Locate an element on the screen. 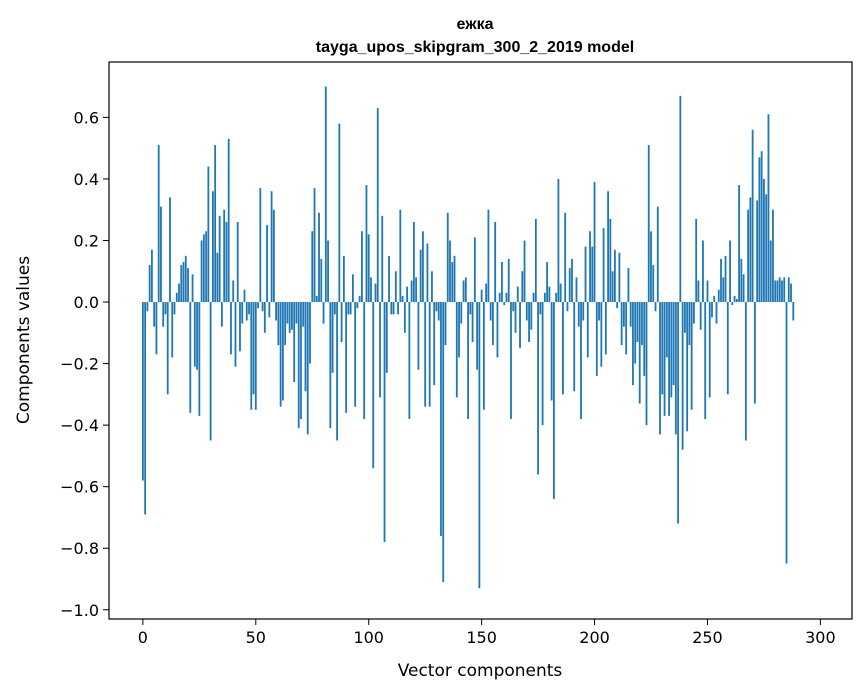 Image resolution: width=867 pixels, height=696 pixels. x-tick-label: 250 is located at coordinates (707, 637).